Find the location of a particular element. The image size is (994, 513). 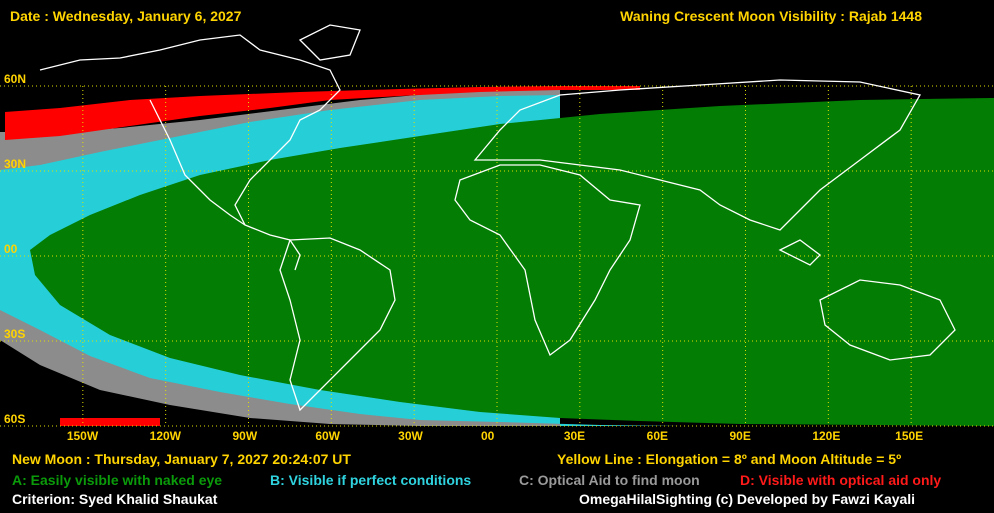

latitude-label: 60N is located at coordinates (15, 79).